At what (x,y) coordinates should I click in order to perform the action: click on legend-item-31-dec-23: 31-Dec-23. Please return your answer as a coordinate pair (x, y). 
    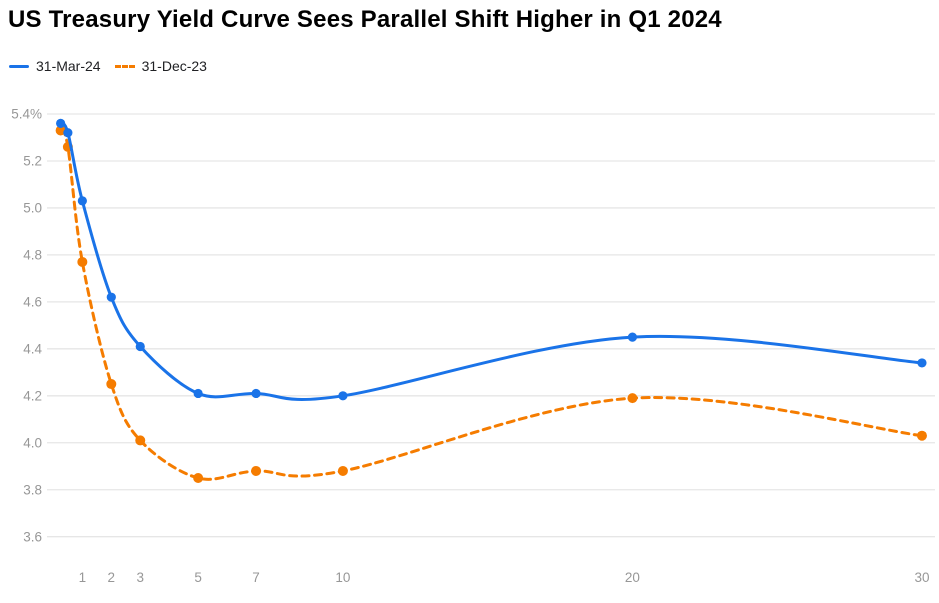
    Looking at the image, I should click on (160, 66).